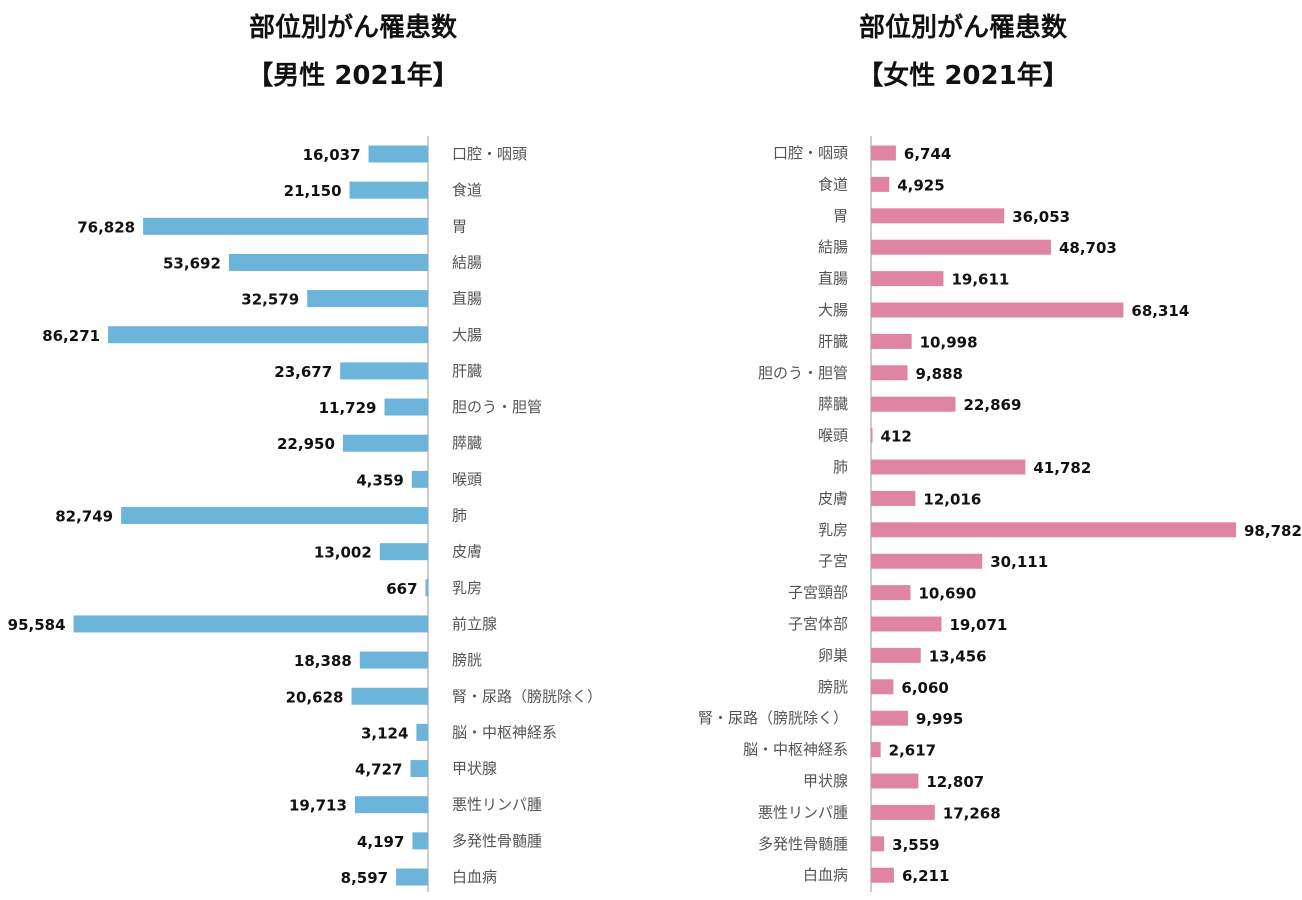  What do you see at coordinates (270, 300) in the screenshot?
I see `male-value-label: 32,579` at bounding box center [270, 300].